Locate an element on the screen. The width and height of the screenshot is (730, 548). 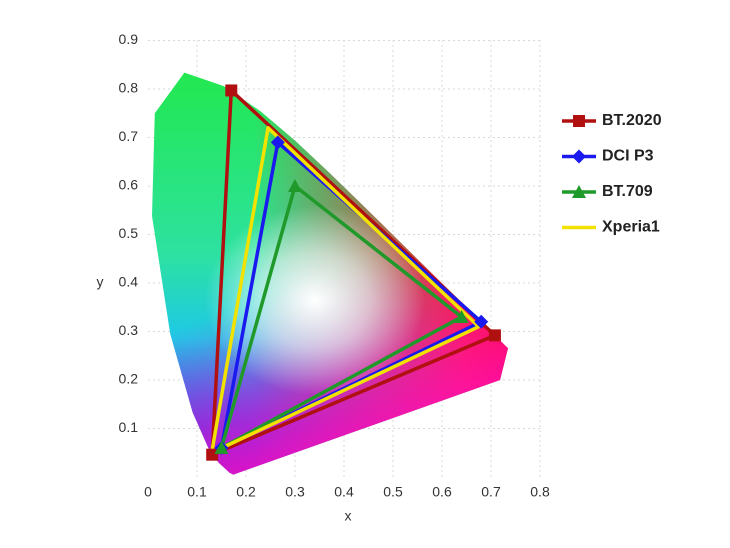
x-tick-label: 0.4 is located at coordinates (344, 492).